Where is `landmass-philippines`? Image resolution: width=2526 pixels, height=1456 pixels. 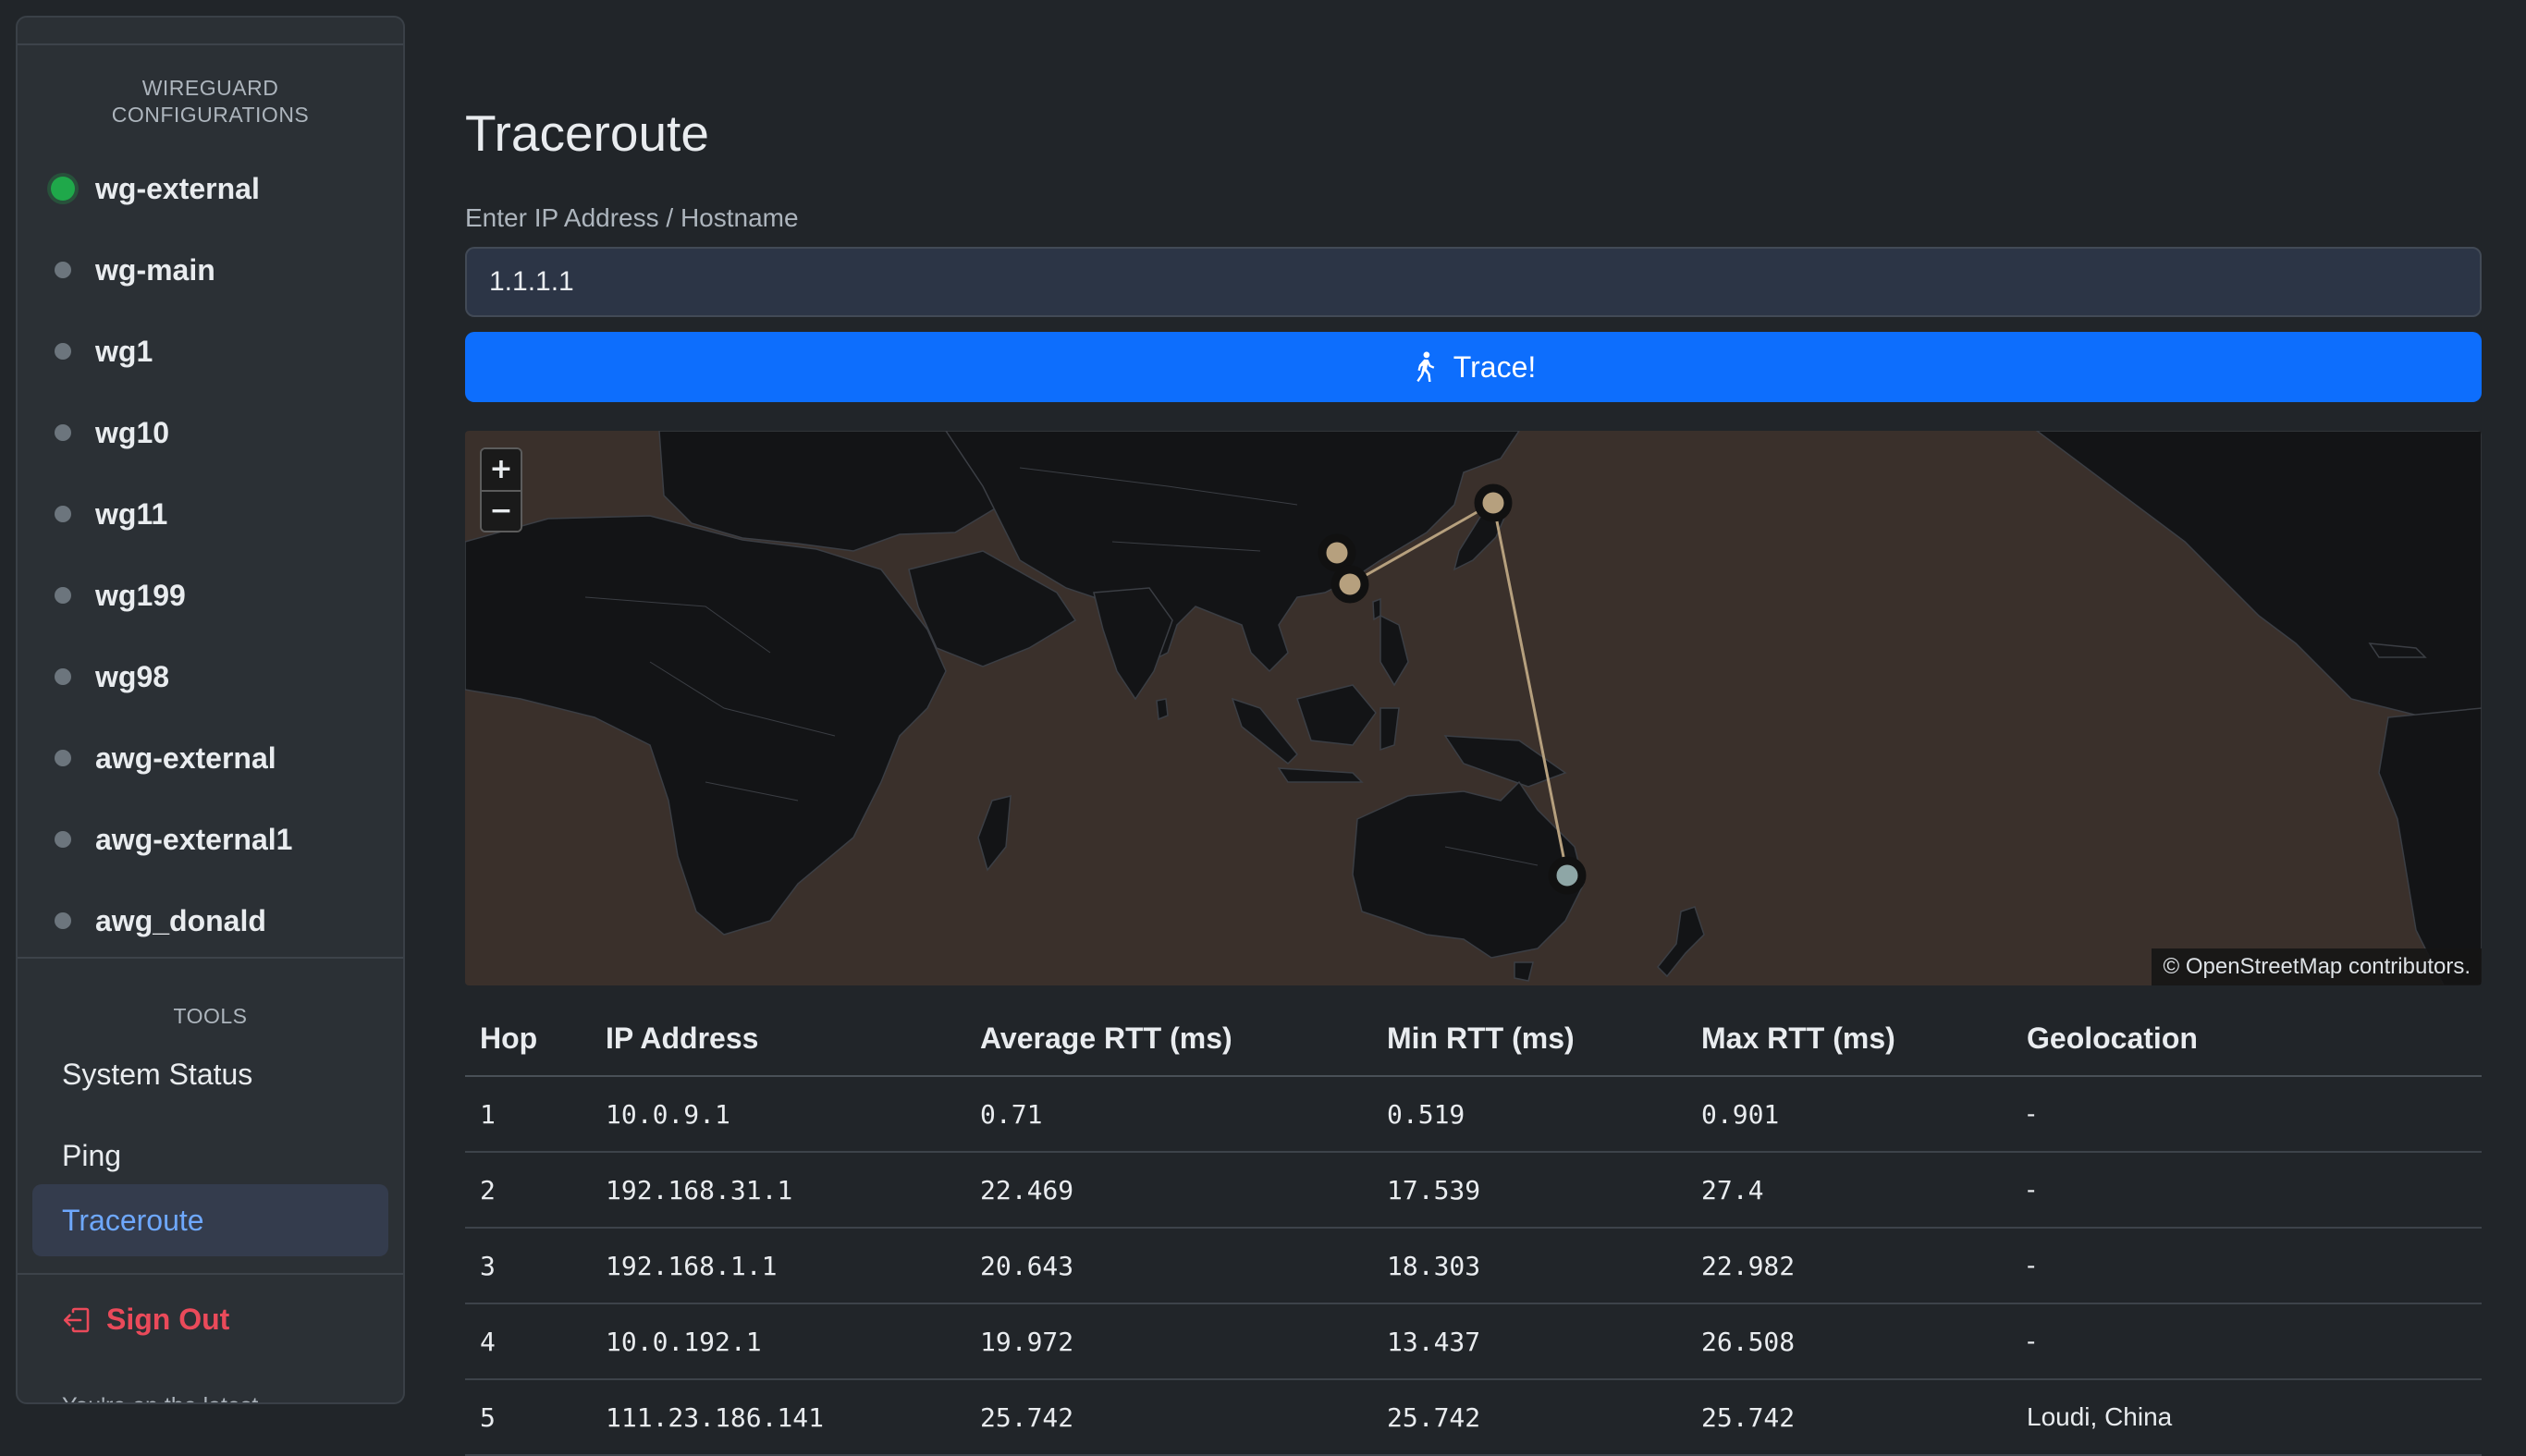 landmass-philippines is located at coordinates (1394, 650).